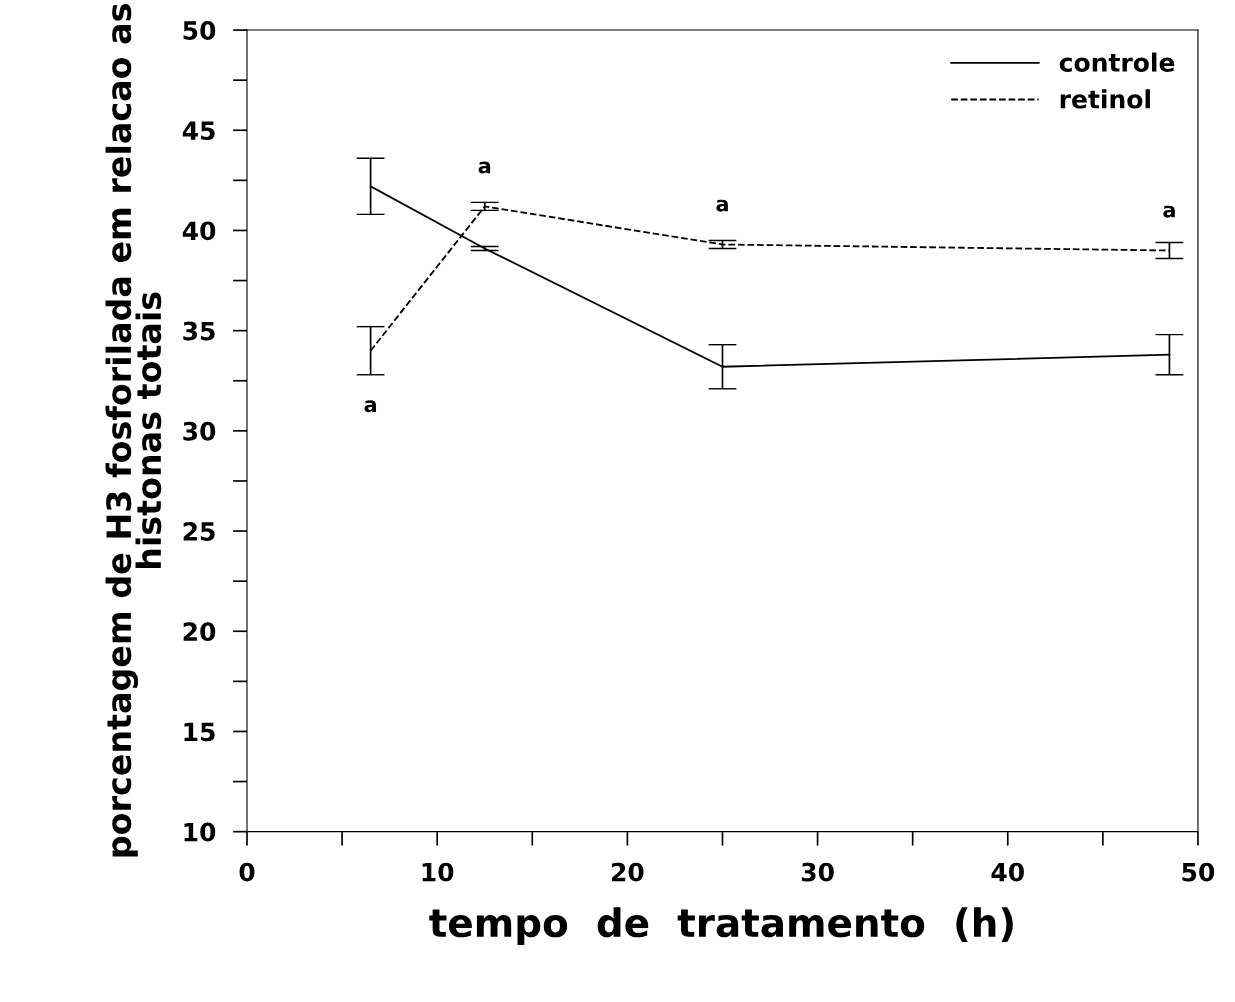  I want to click on y-tick-label: 10, so click(200, 832).